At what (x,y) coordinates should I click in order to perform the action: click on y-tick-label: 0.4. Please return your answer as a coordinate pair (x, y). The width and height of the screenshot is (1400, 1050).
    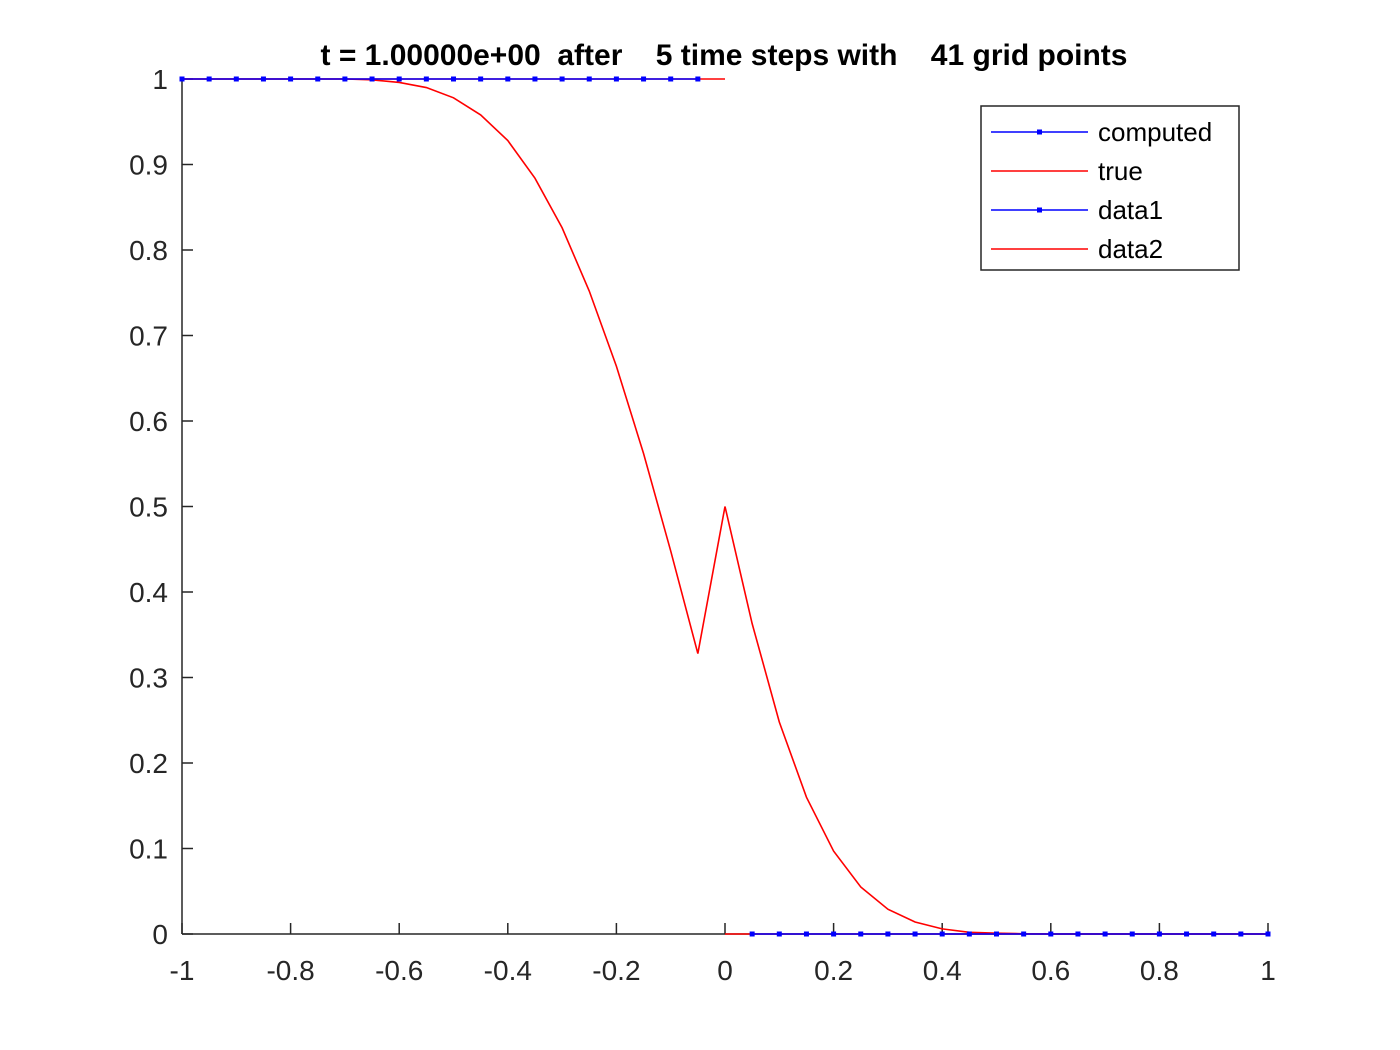
    Looking at the image, I should click on (148, 592).